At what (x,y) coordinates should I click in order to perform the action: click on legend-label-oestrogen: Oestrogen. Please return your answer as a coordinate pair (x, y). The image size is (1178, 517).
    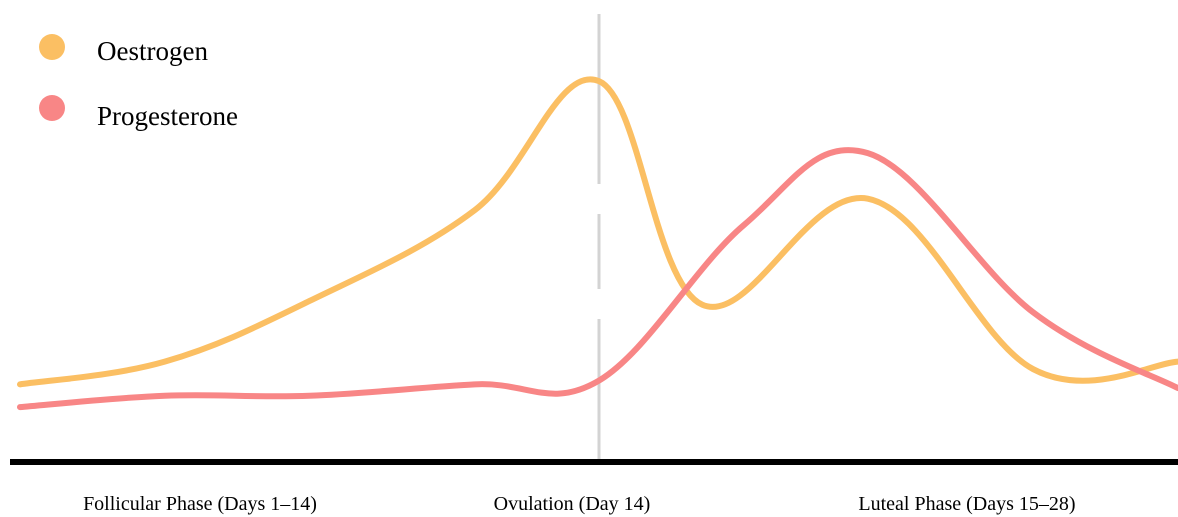
    Looking at the image, I should click on (152, 51).